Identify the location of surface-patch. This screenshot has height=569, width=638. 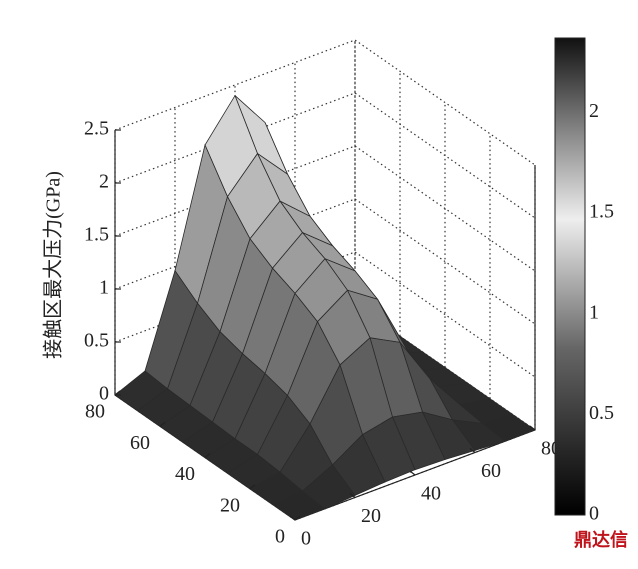
(298, 505).